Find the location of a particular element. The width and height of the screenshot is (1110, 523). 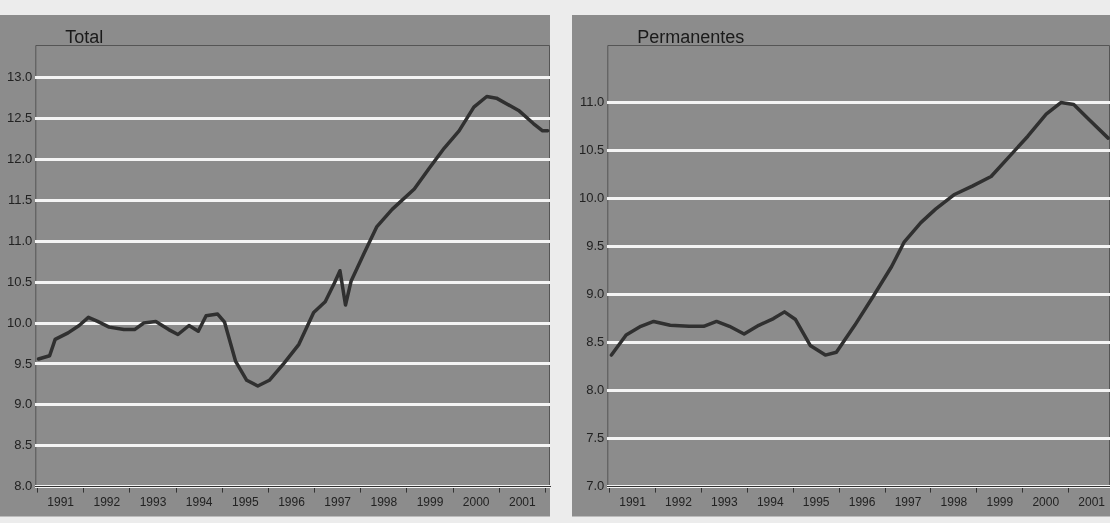

y-tick-label: 7.0 is located at coordinates (595, 486).